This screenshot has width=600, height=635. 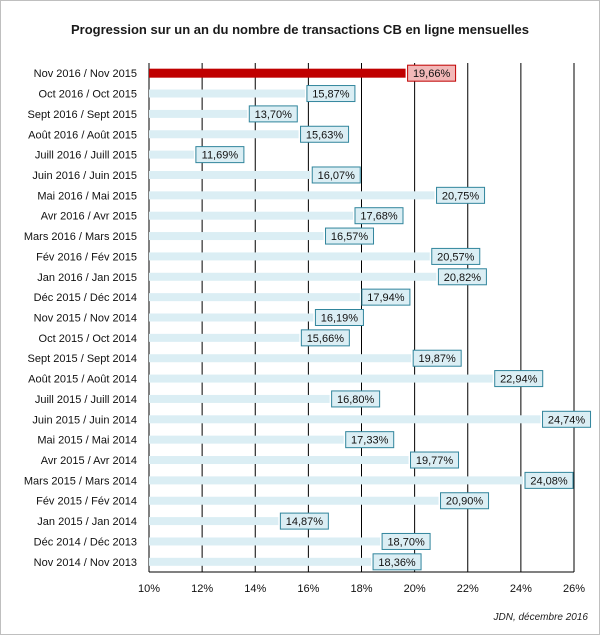 I want to click on data-label: 20,75%, so click(x=461, y=196).